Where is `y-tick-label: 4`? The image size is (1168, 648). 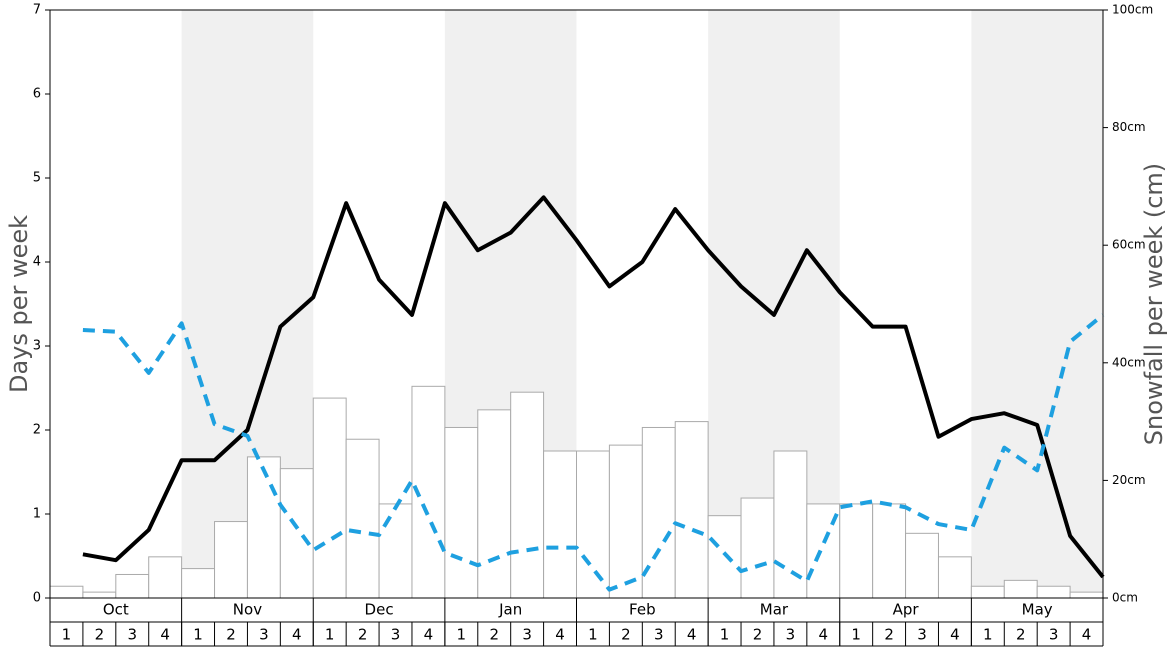
y-tick-label: 4 is located at coordinates (37, 262).